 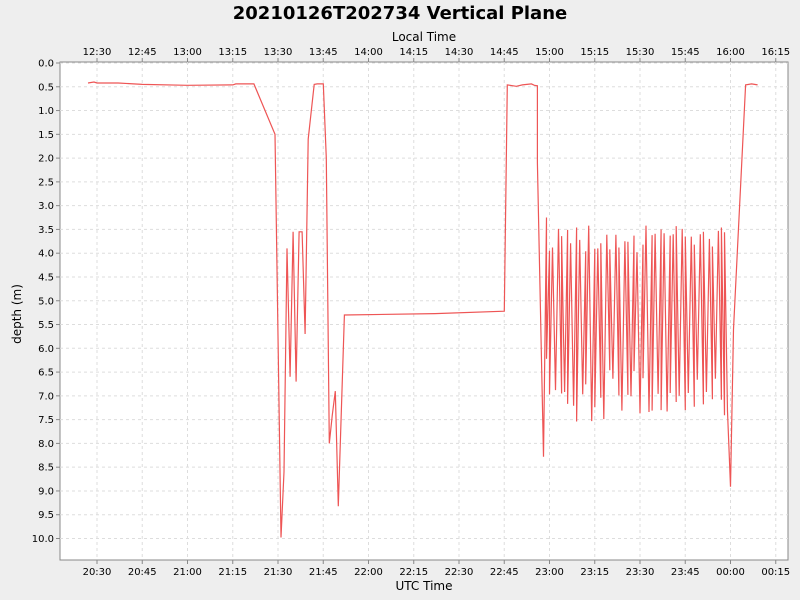 What do you see at coordinates (504, 52) in the screenshot?
I see `local-tick-label: 14:45` at bounding box center [504, 52].